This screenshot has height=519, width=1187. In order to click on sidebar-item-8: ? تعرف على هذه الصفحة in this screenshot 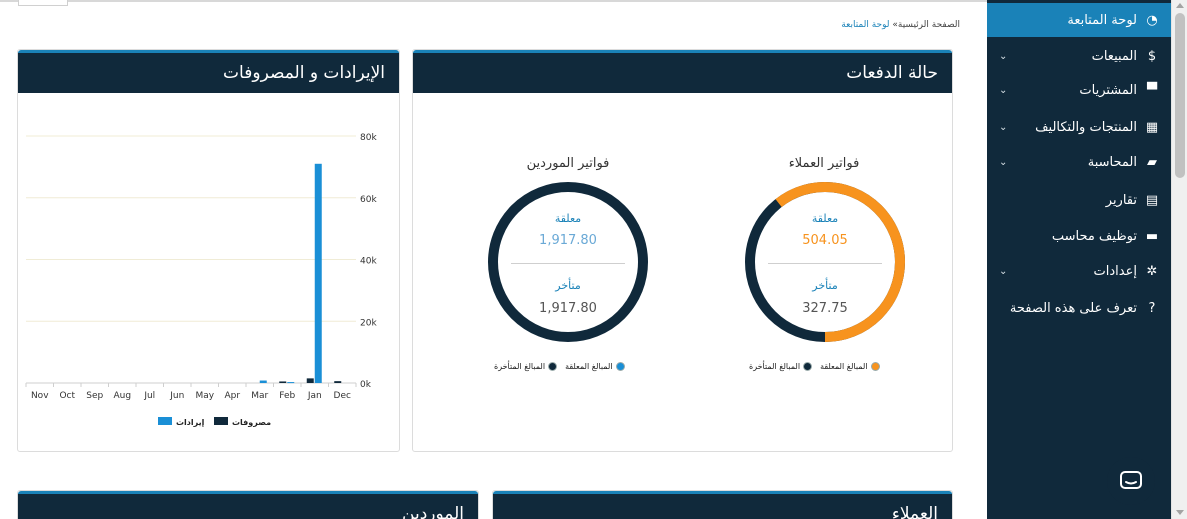, I will do `click(1079, 308)`.